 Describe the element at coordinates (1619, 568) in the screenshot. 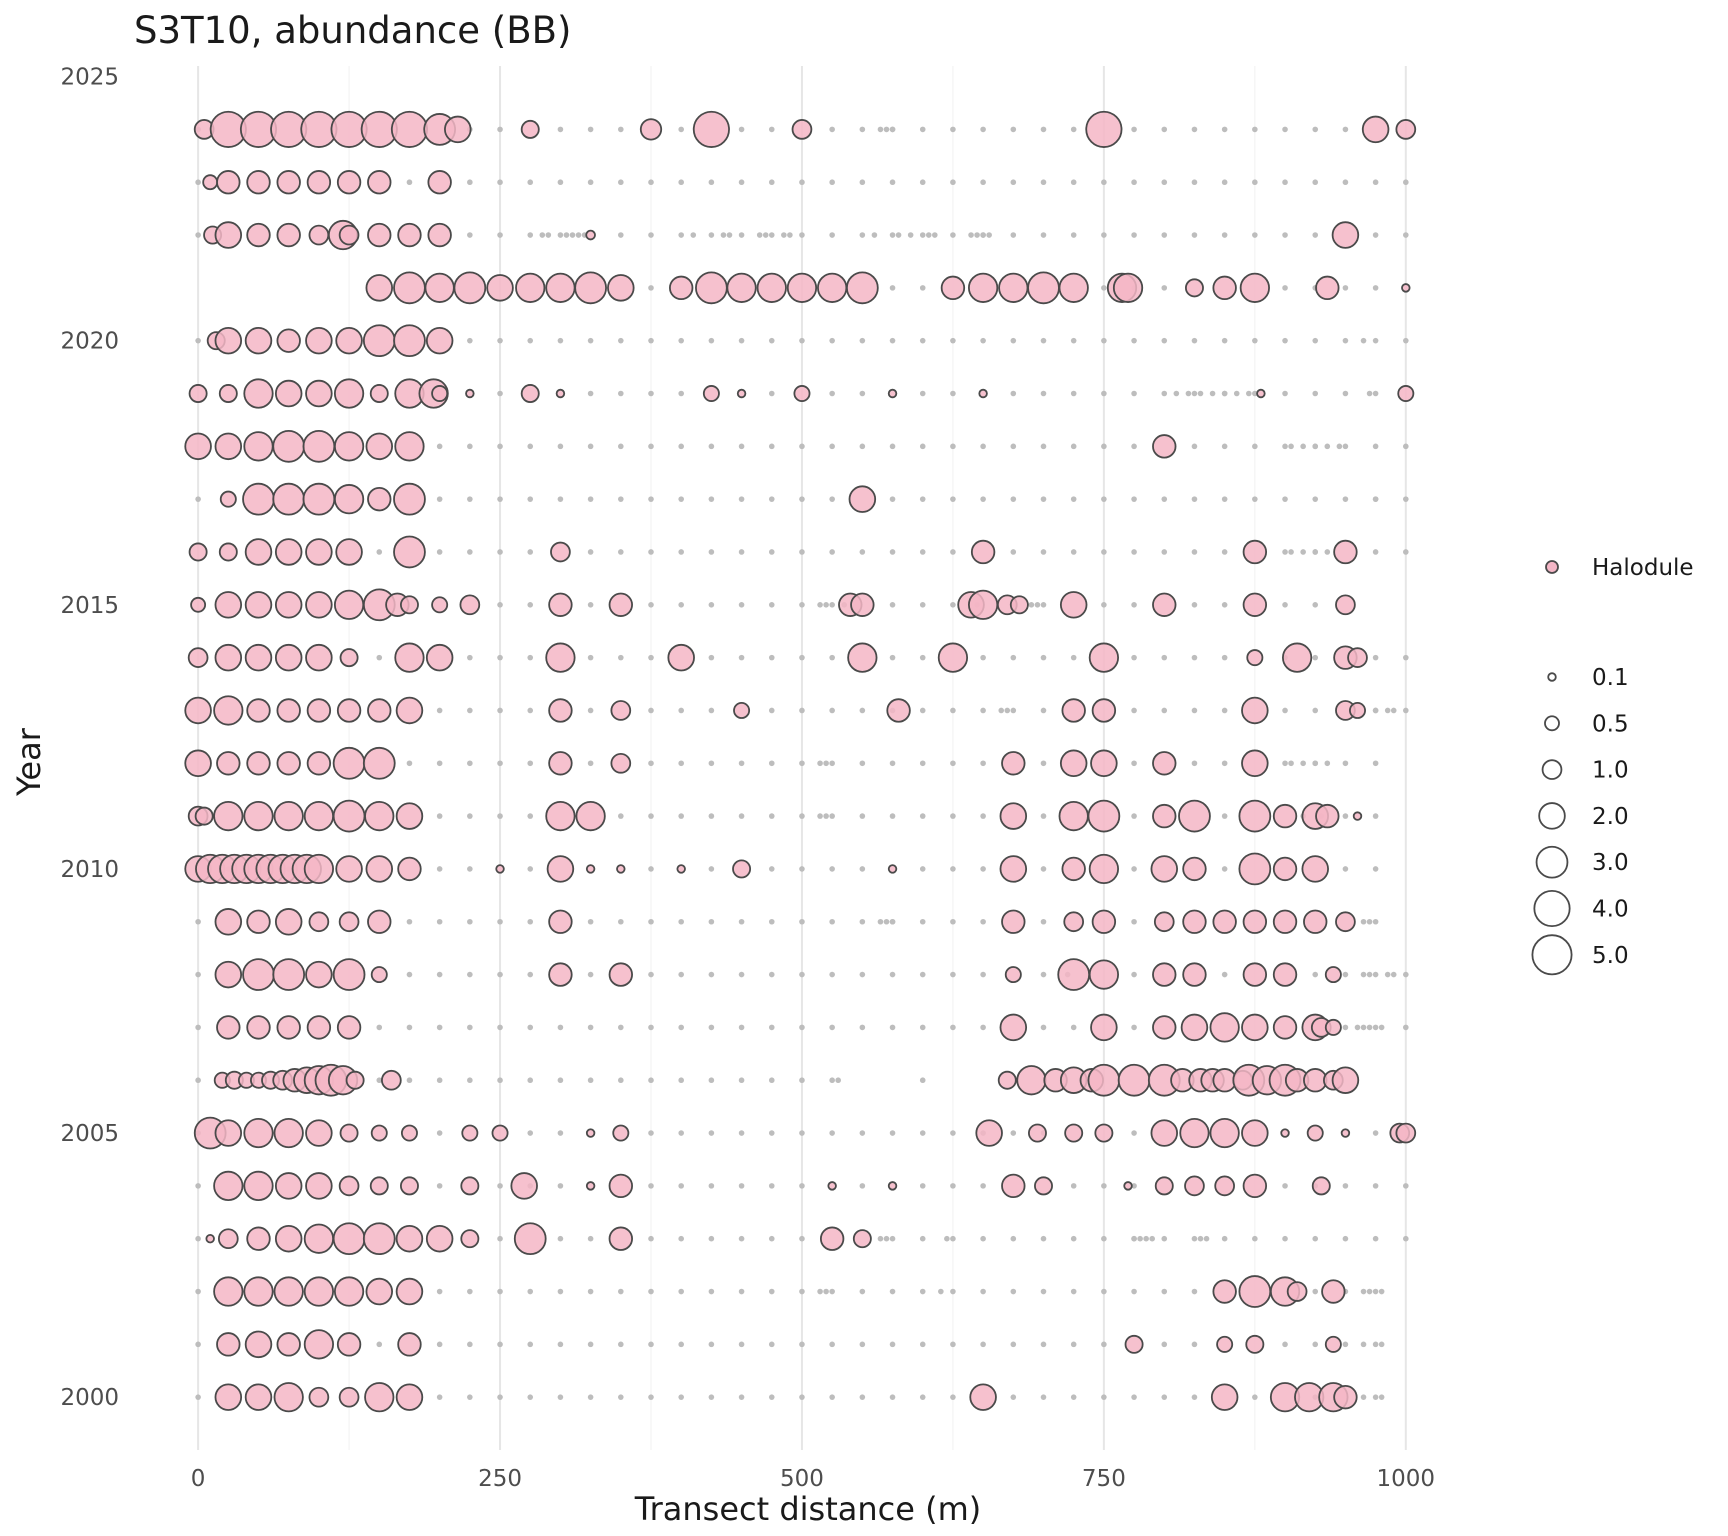

I see `legend-series: Halodule` at that location.